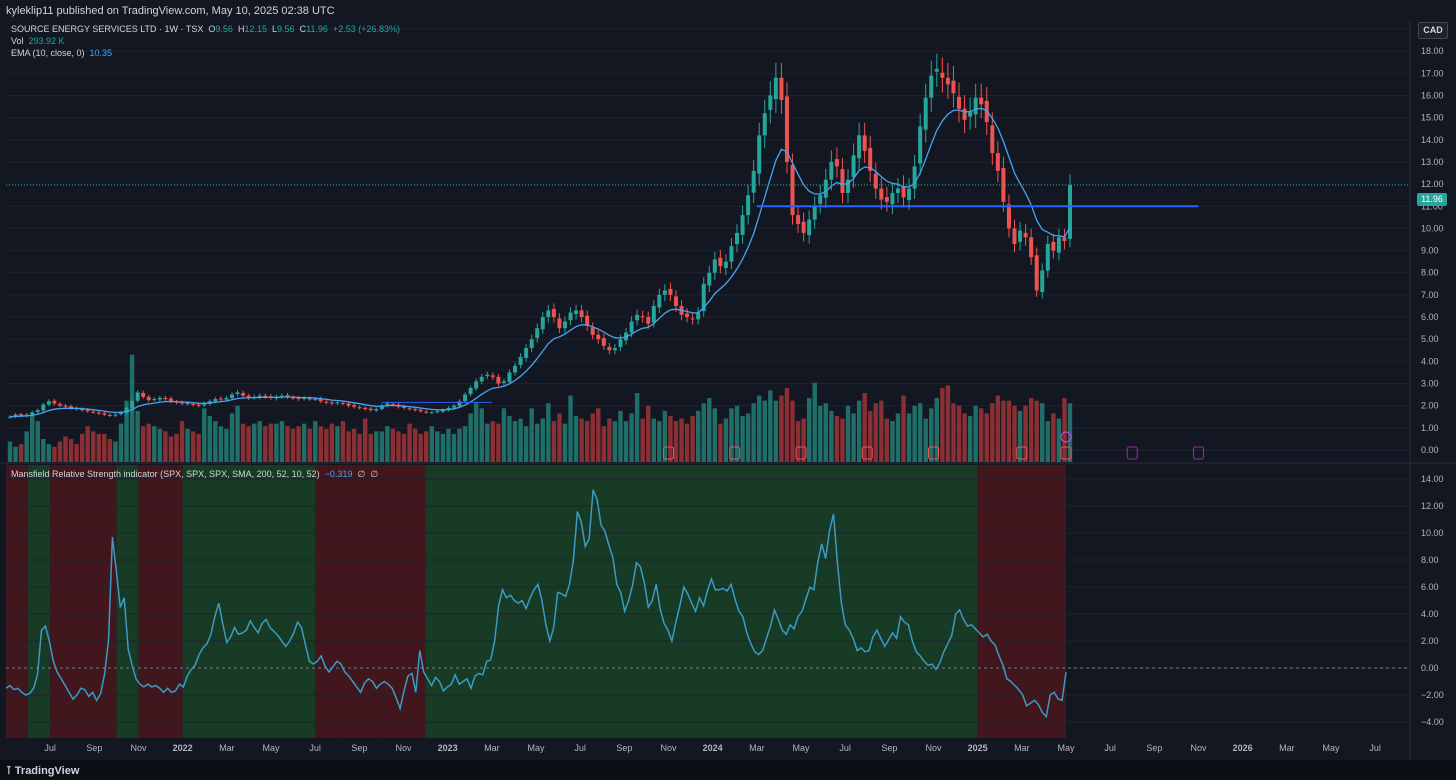  I want to click on rs-zone-bear, so click(160, 601).